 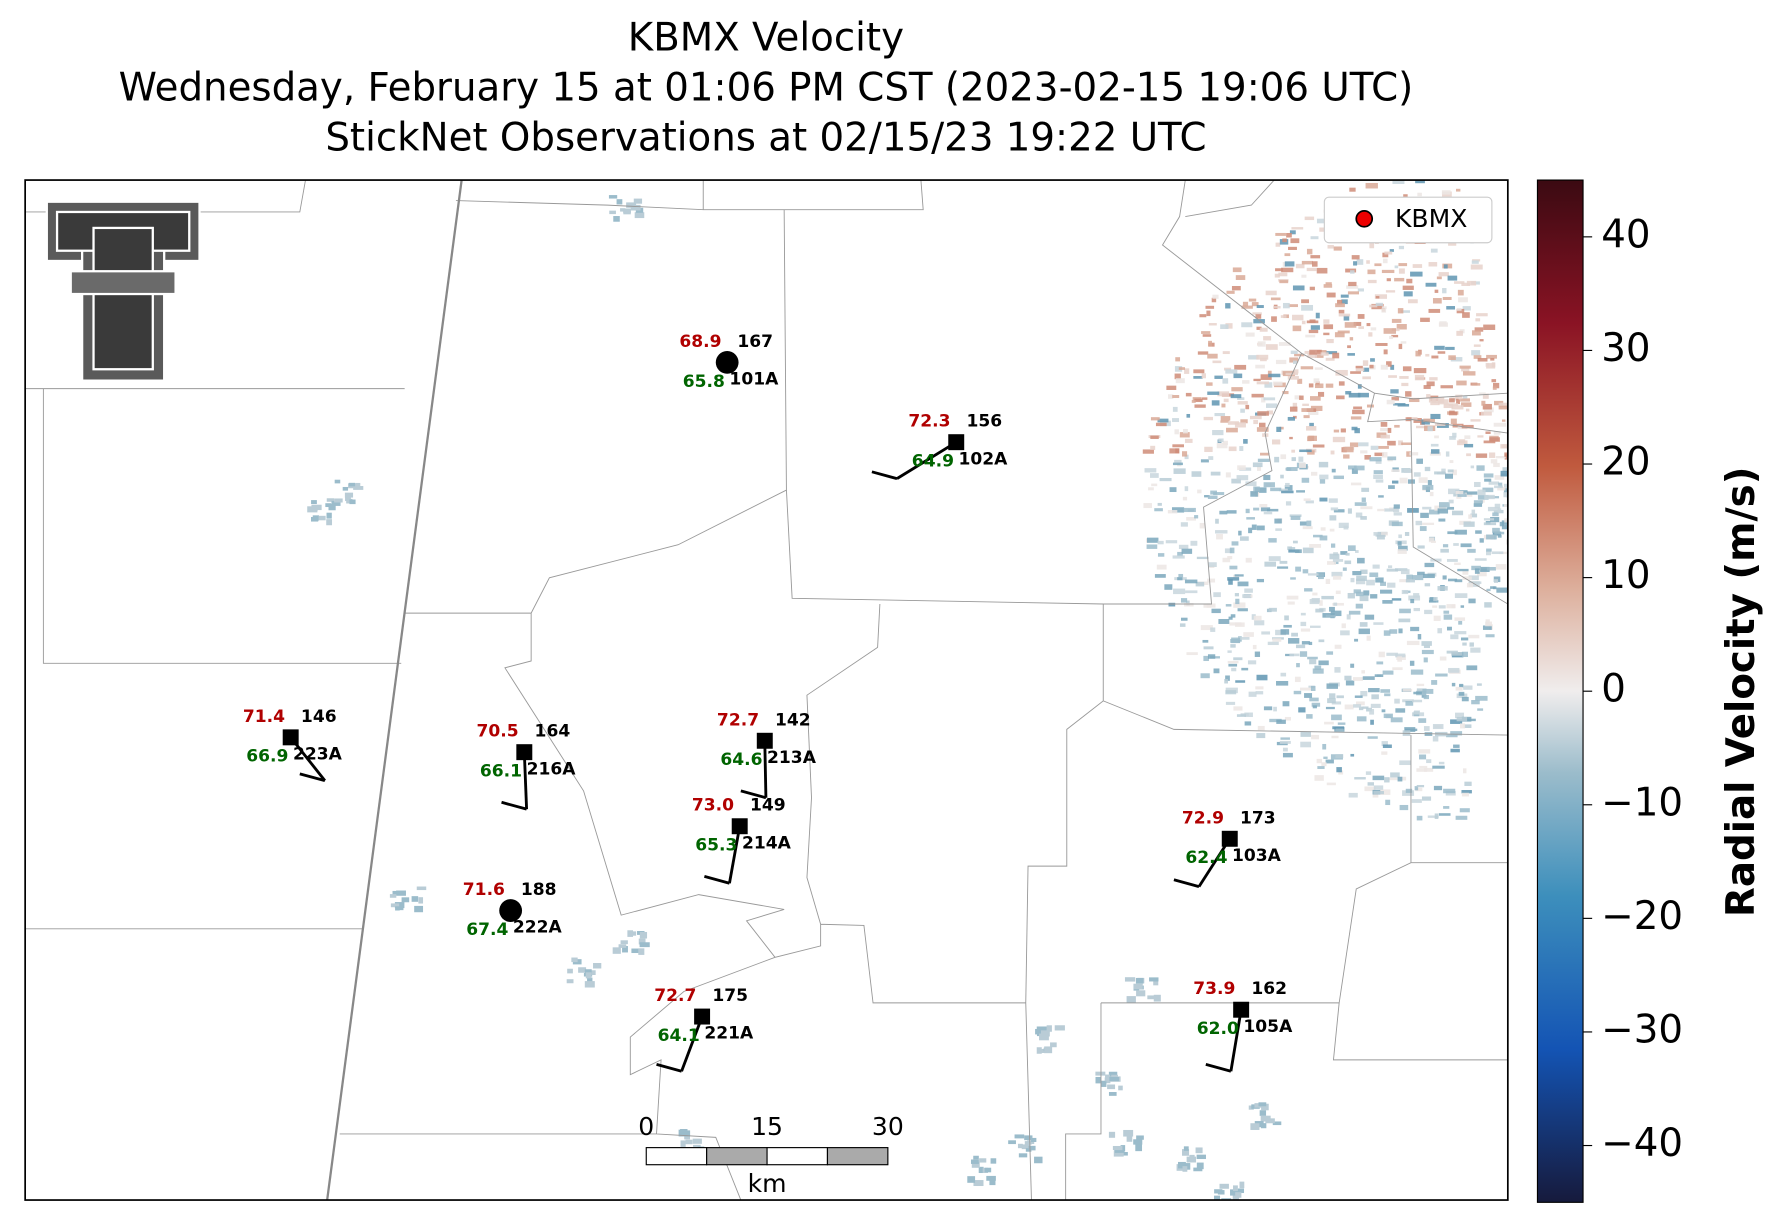 I want to click on scale-unit: km, so click(x=767, y=1183).